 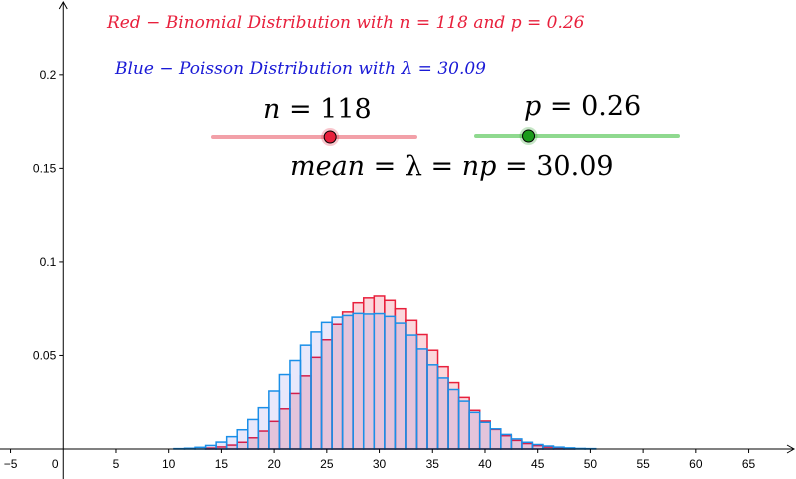 What do you see at coordinates (643, 464) in the screenshot?
I see `x-tick-label: 55` at bounding box center [643, 464].